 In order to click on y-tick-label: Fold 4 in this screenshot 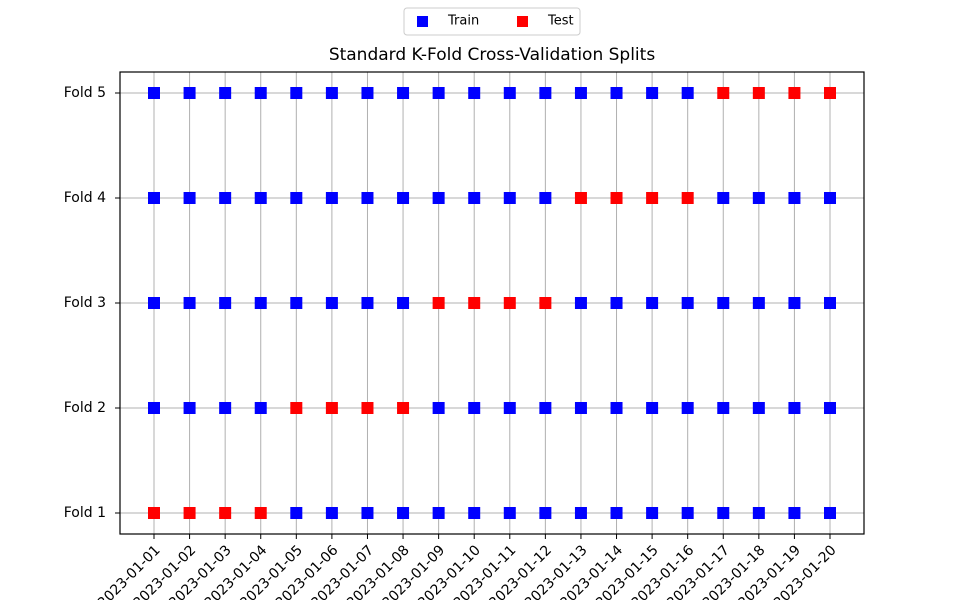, I will do `click(85, 198)`.